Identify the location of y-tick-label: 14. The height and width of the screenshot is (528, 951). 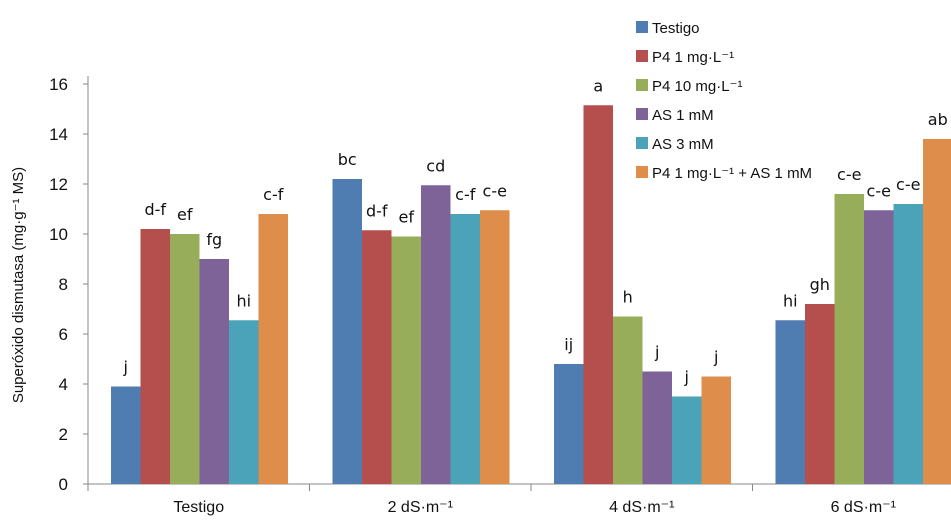
(58, 134).